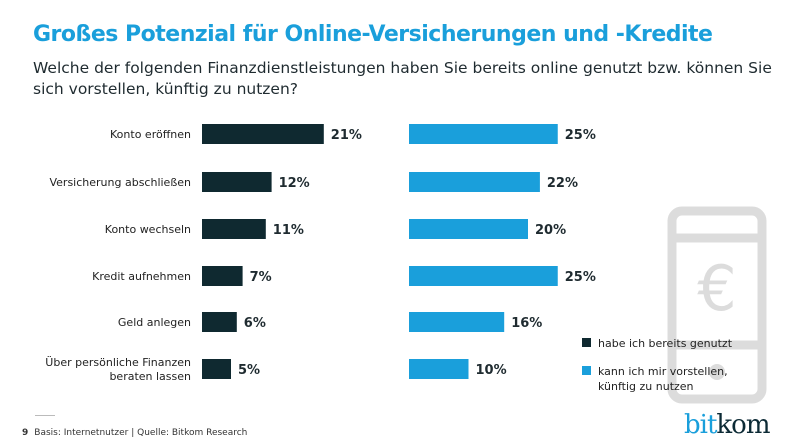  I want to click on data-label: 16%, so click(526, 323).